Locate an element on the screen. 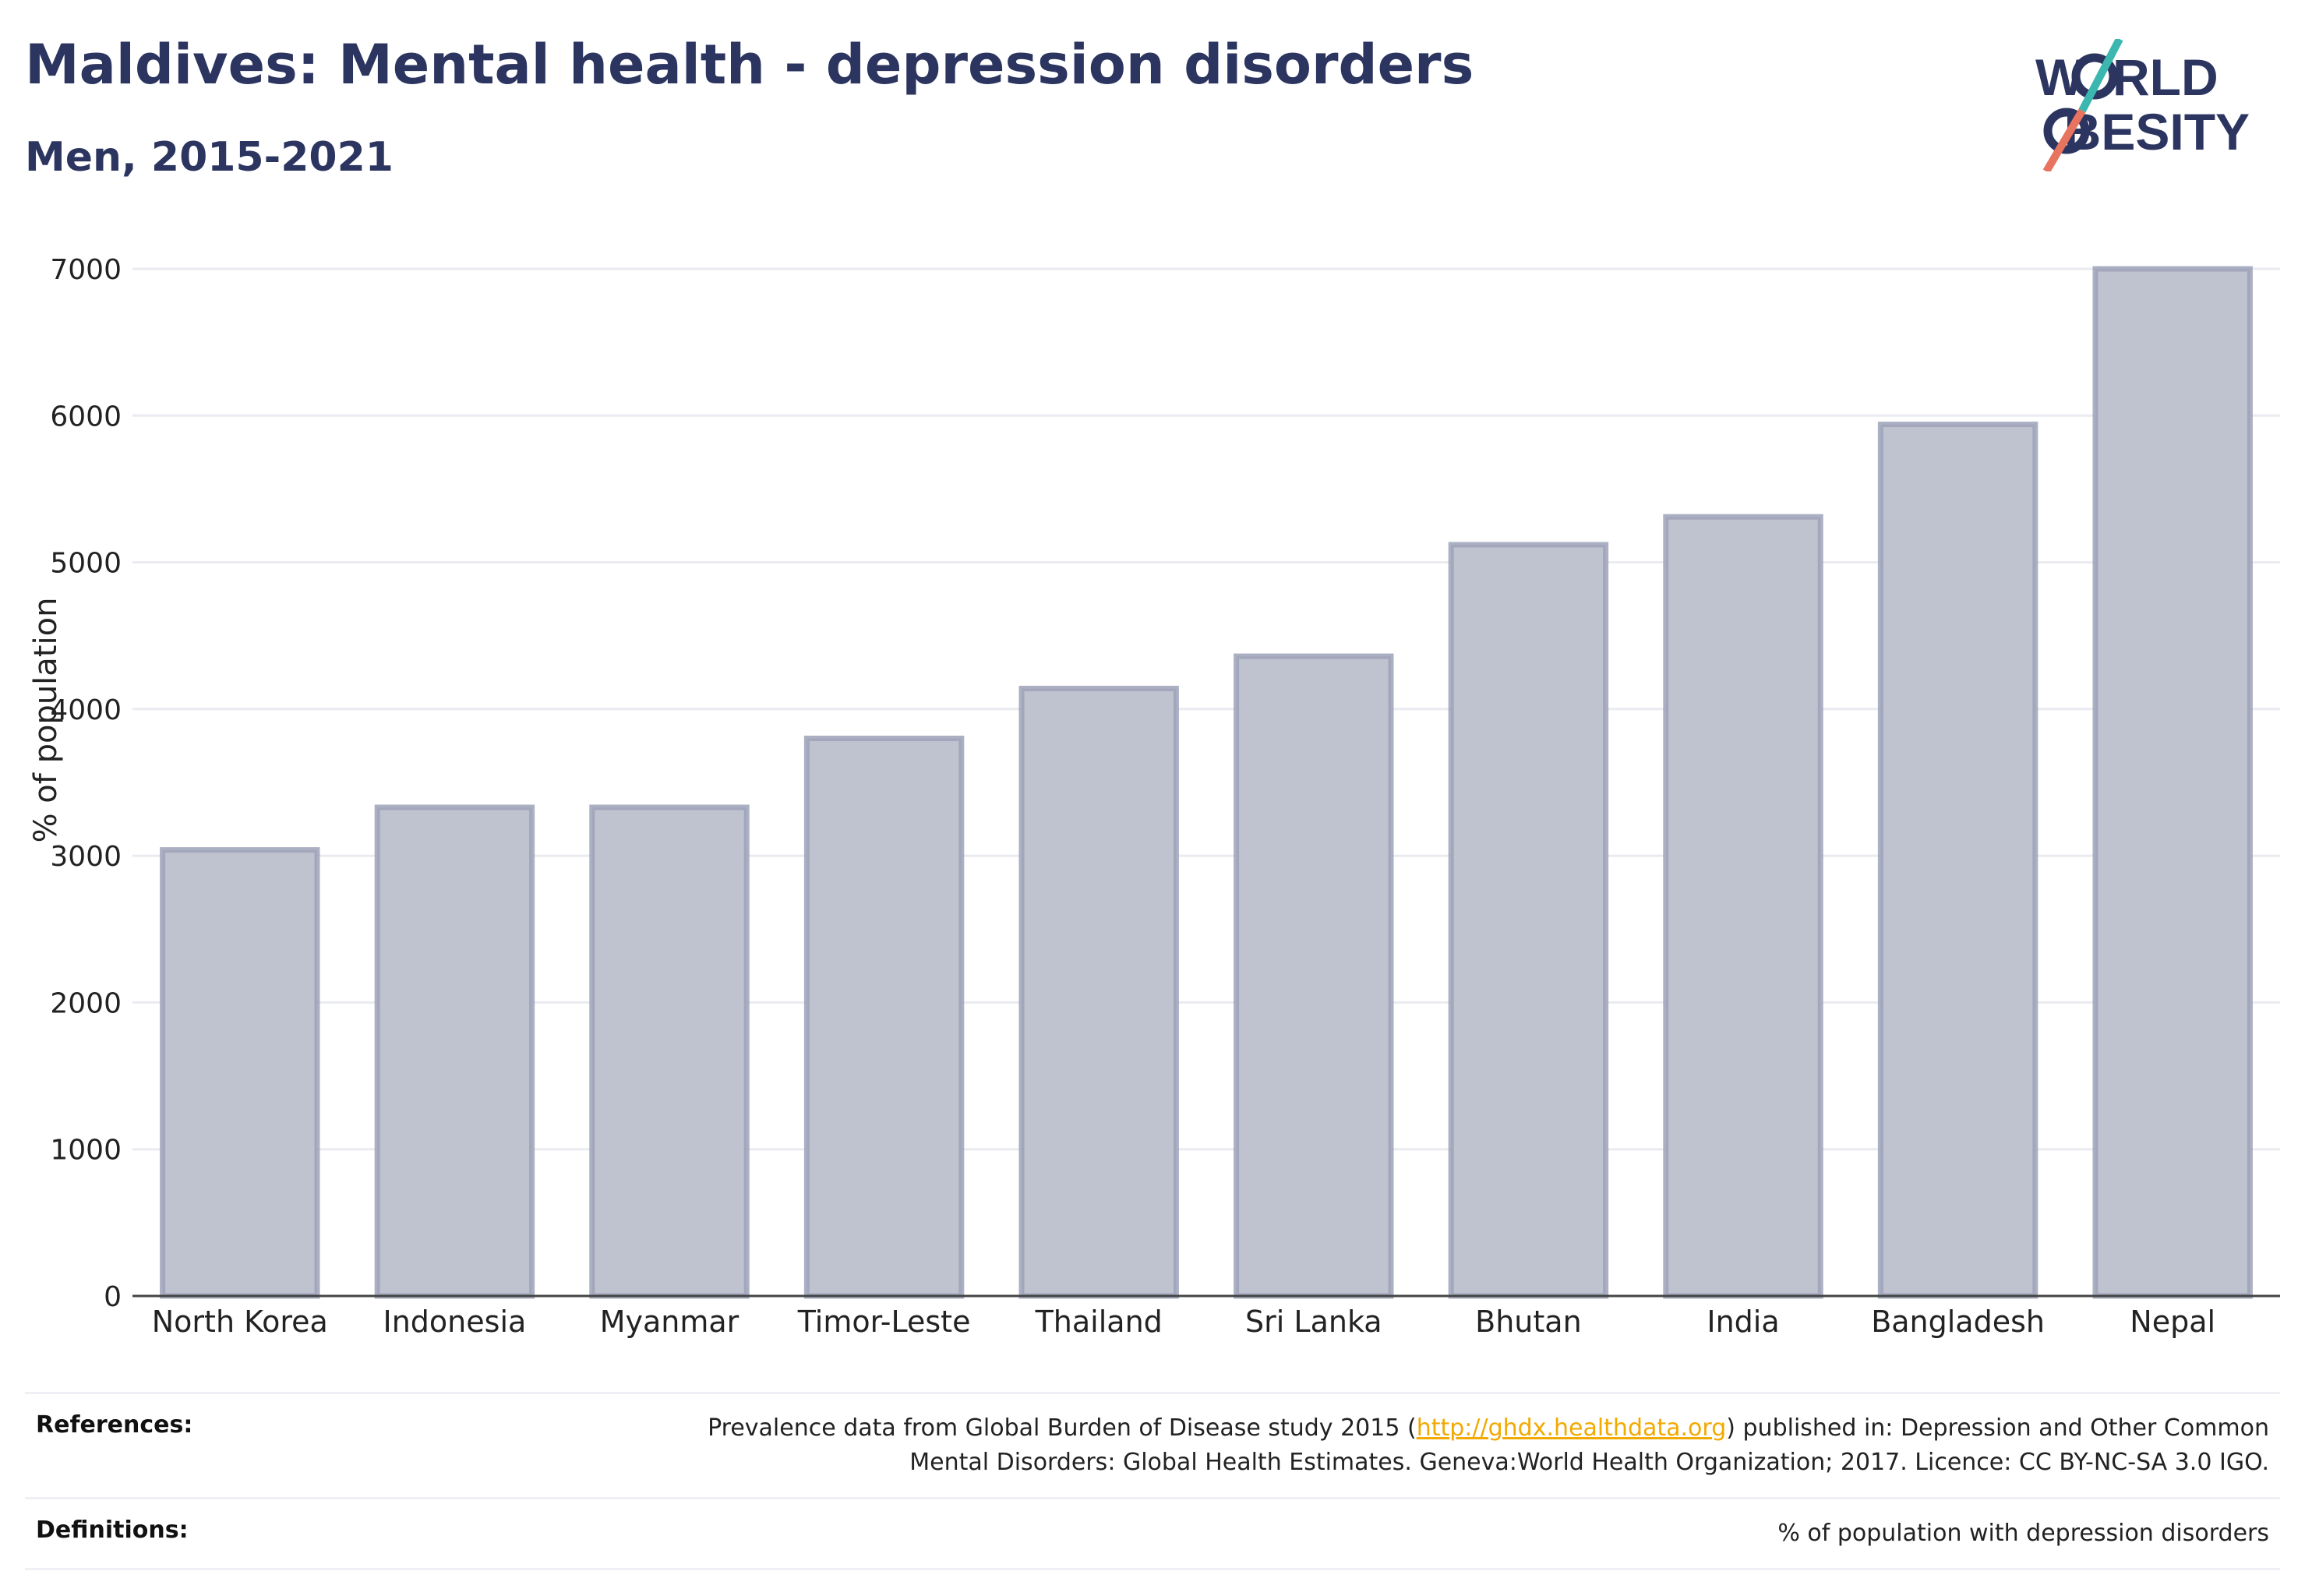 This screenshot has height=1596, width=2305. references-link: http://ghdx.healthdata.org is located at coordinates (1571, 1428).